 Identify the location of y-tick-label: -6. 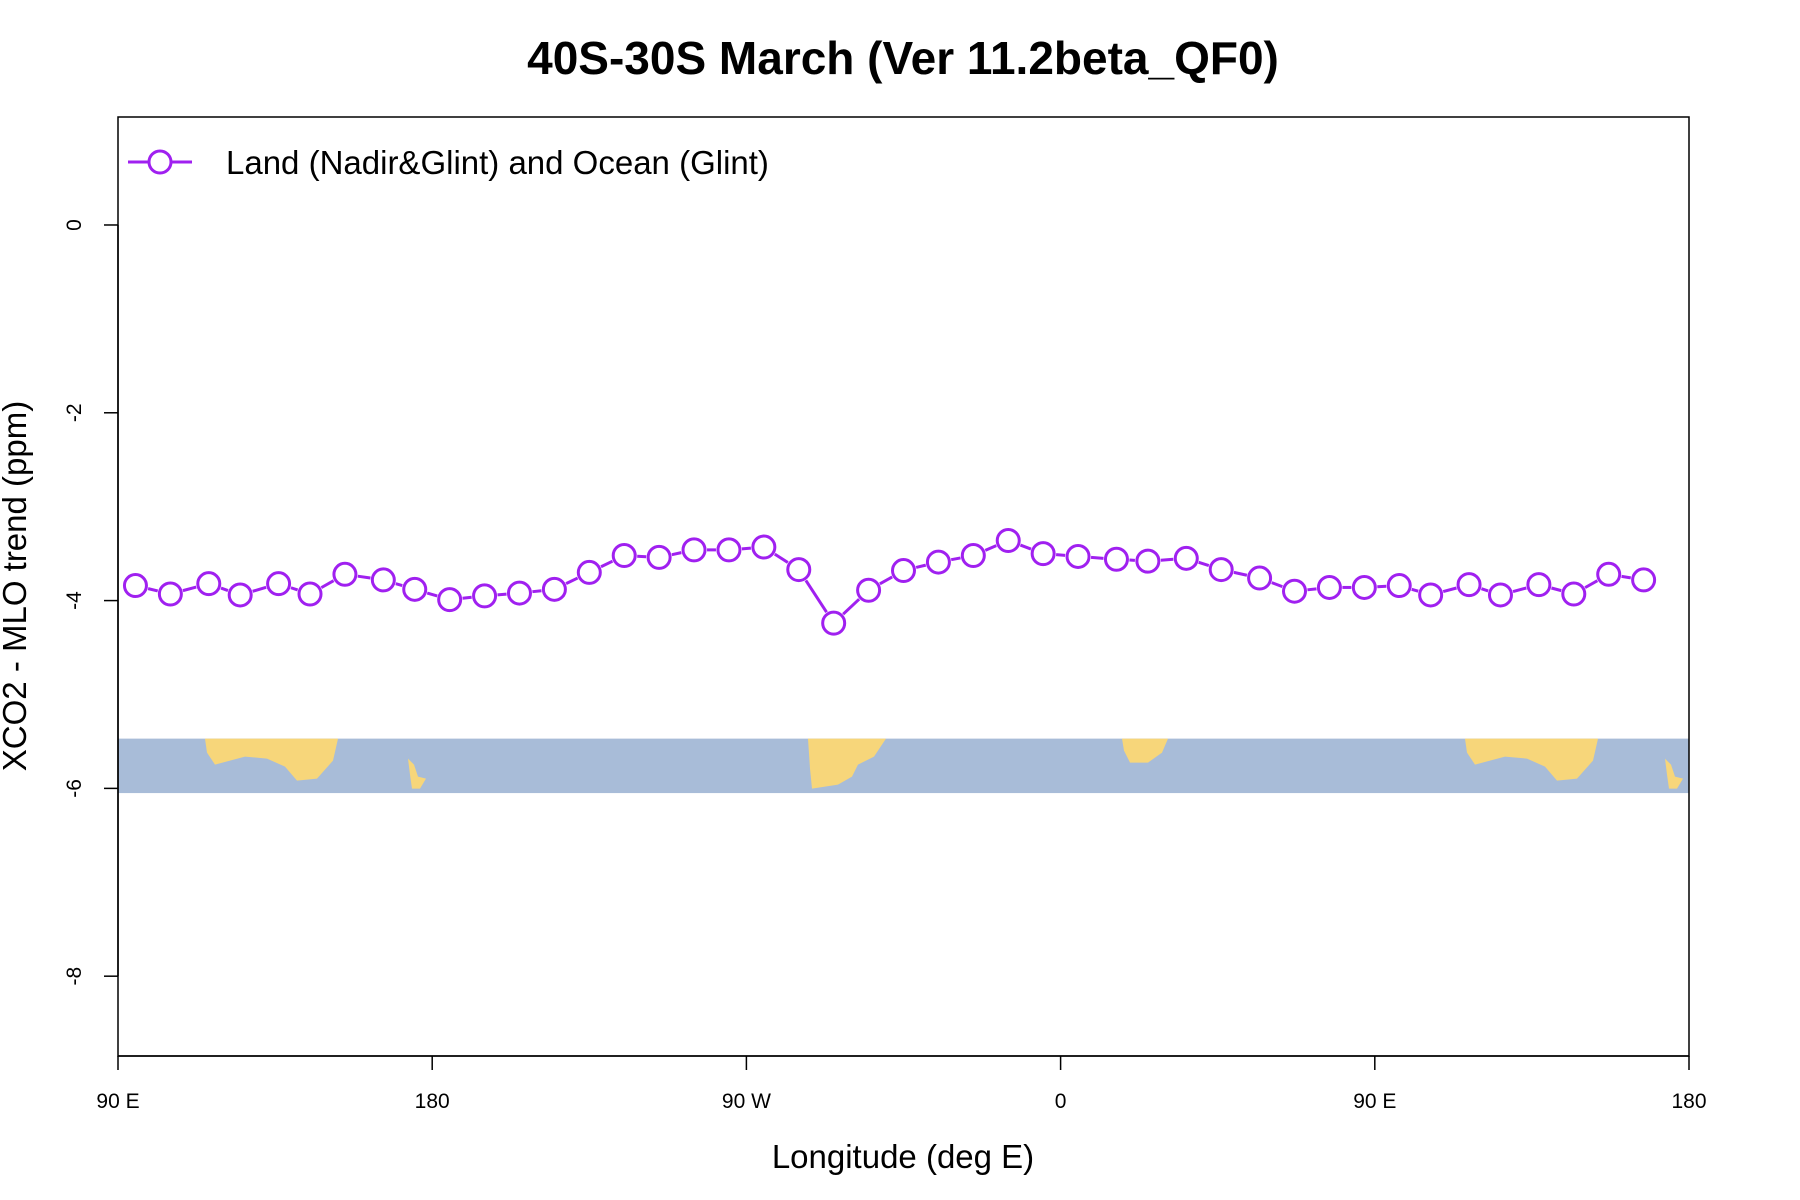
(74, 788).